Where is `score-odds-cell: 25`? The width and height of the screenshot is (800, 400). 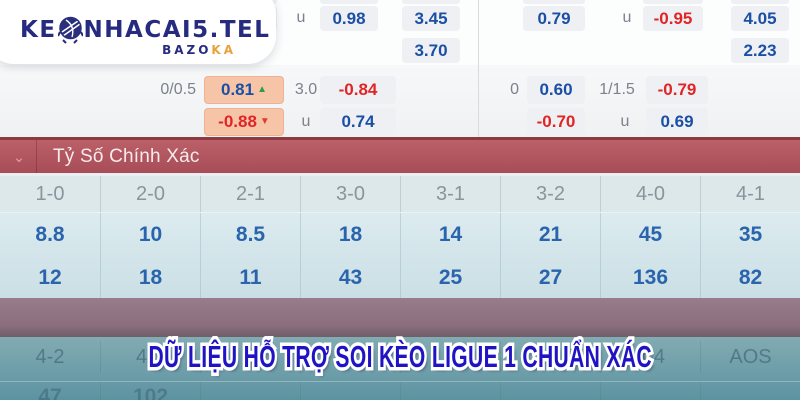 score-odds-cell: 25 is located at coordinates (450, 277).